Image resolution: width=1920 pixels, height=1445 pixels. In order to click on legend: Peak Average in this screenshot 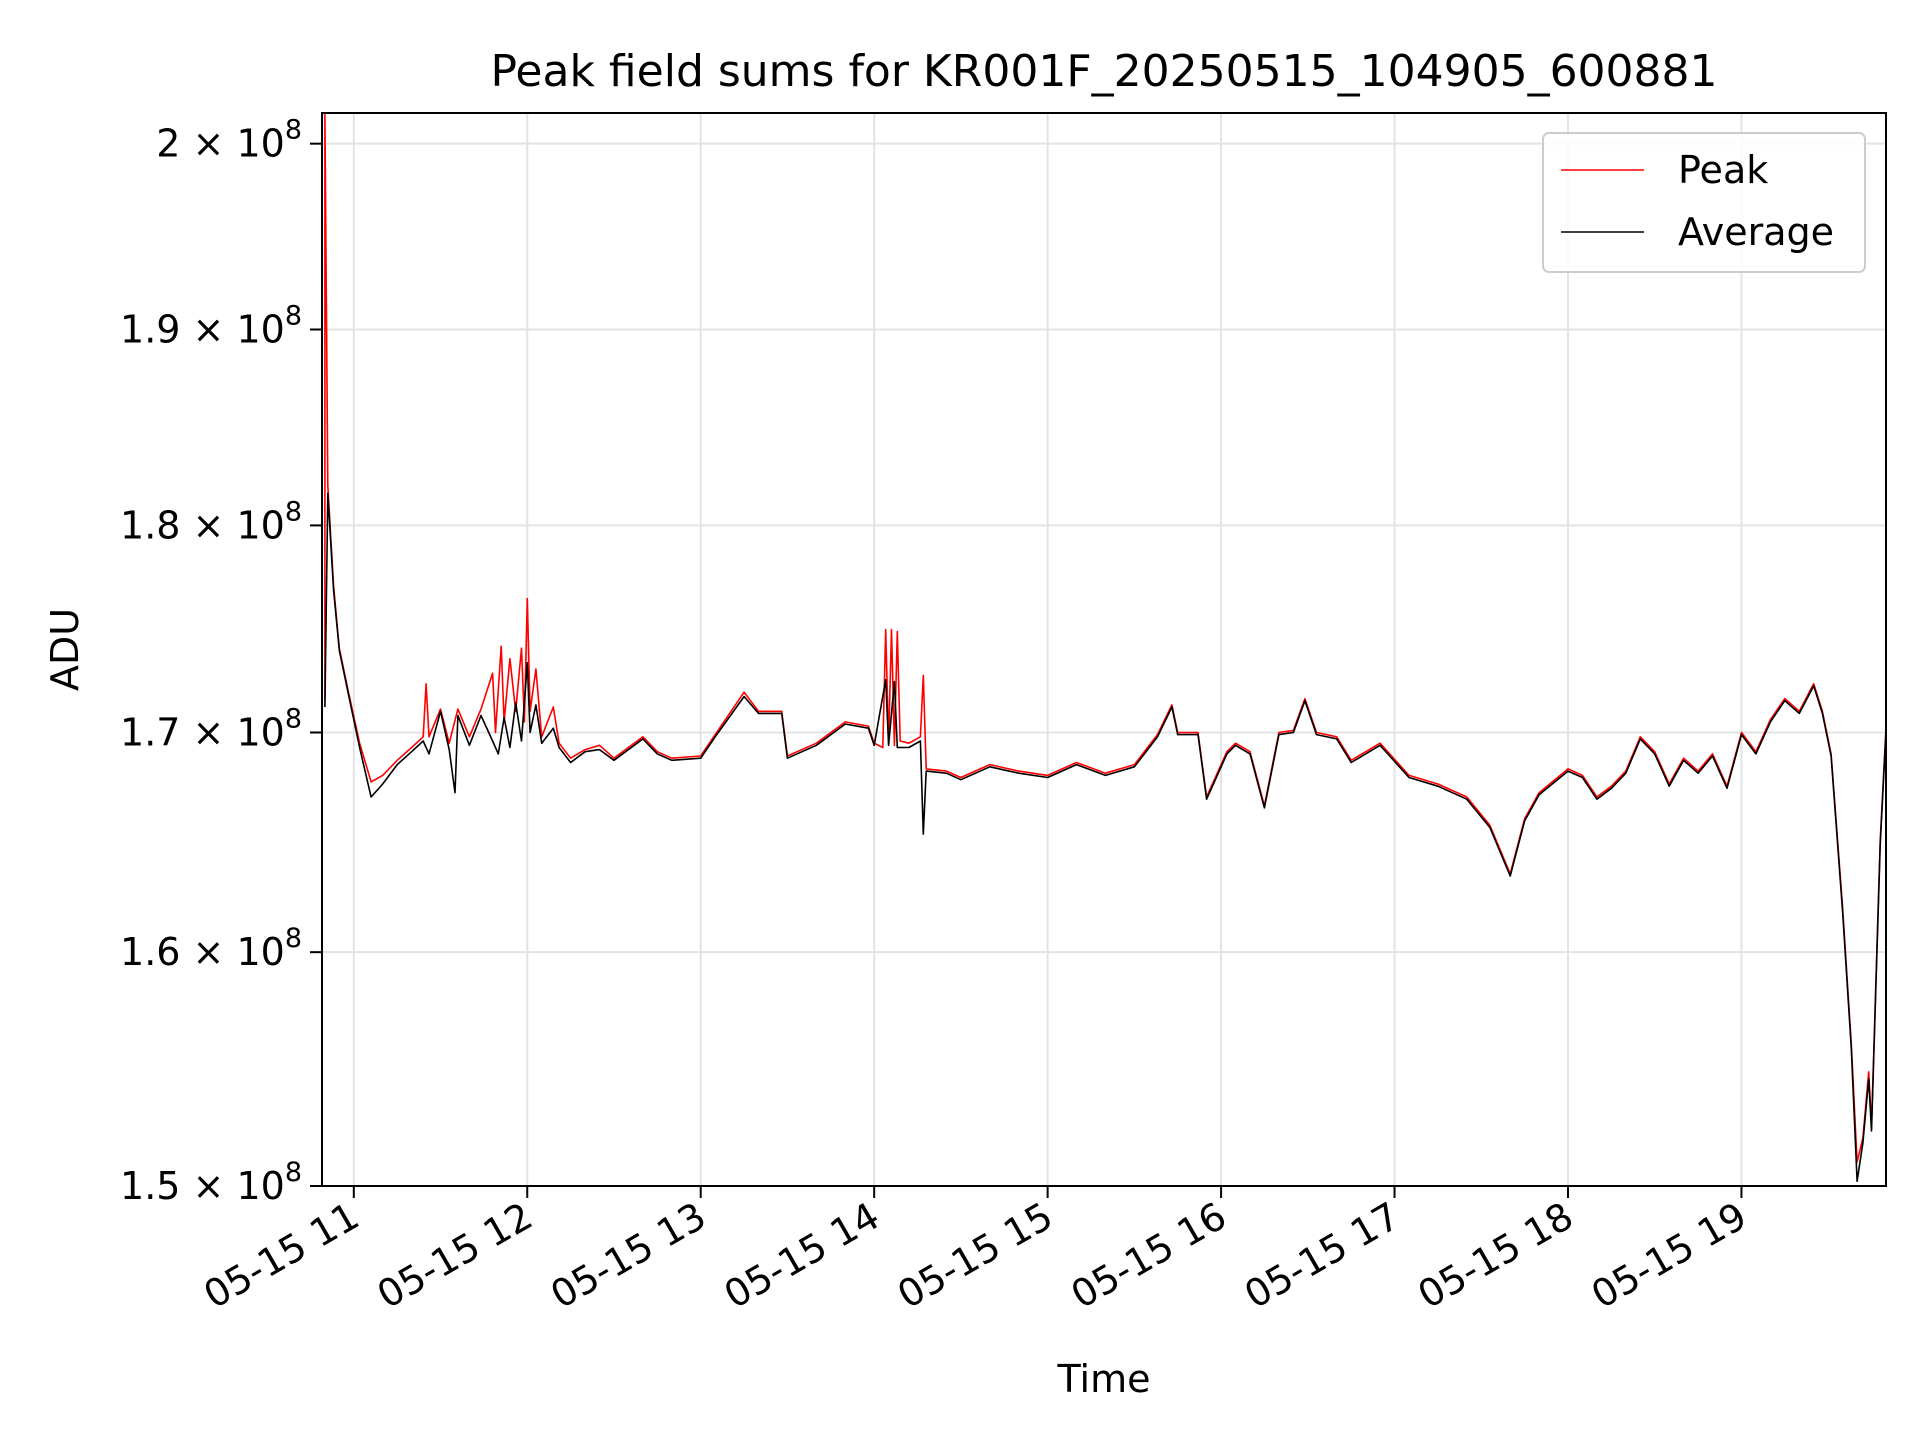, I will do `click(1704, 202)`.